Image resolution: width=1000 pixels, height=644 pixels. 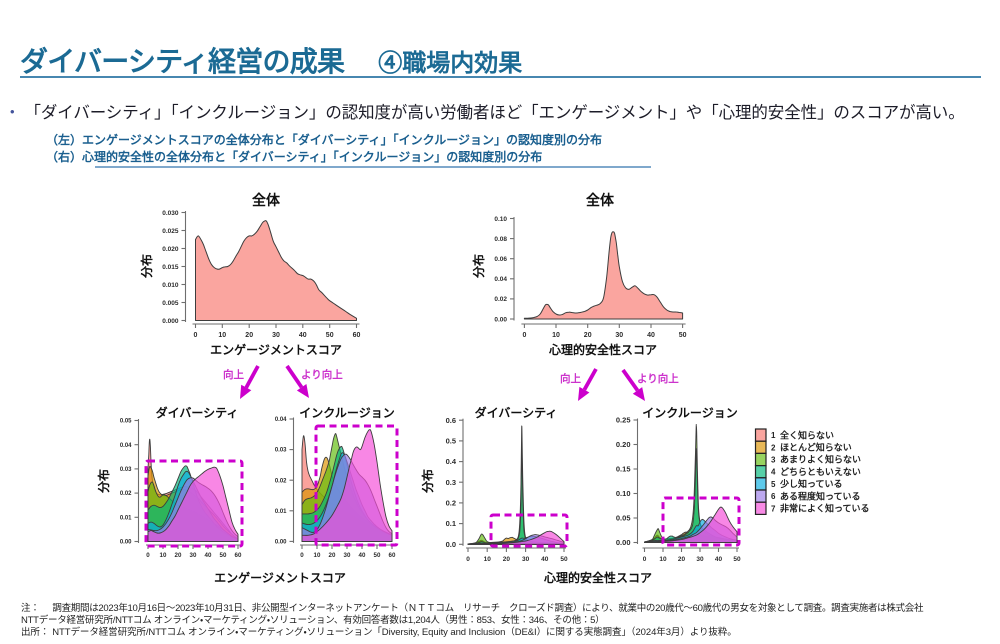 I want to click on svg-text: 少し知っている, so click(x=811, y=483).